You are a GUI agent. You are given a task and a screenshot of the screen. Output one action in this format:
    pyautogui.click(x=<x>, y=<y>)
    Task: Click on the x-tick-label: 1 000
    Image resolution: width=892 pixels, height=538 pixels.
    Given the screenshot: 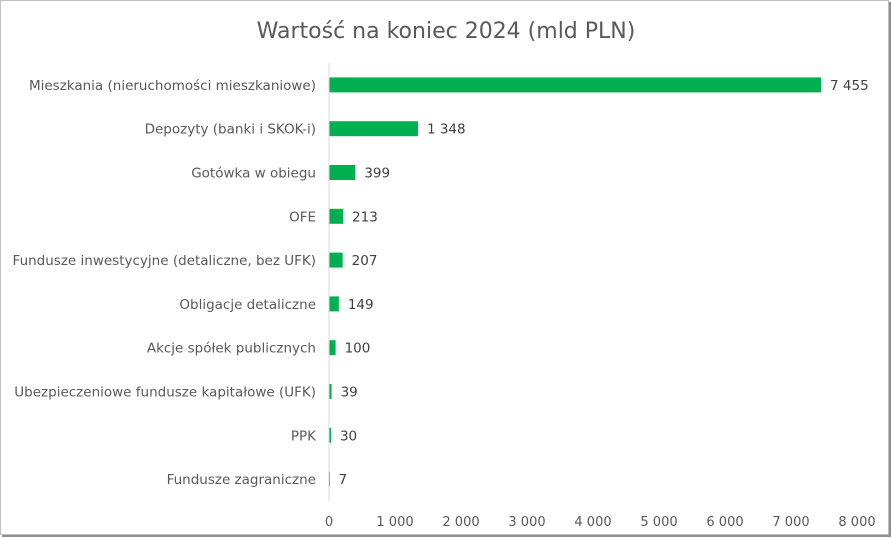 What is the action you would take?
    pyautogui.click(x=394, y=522)
    